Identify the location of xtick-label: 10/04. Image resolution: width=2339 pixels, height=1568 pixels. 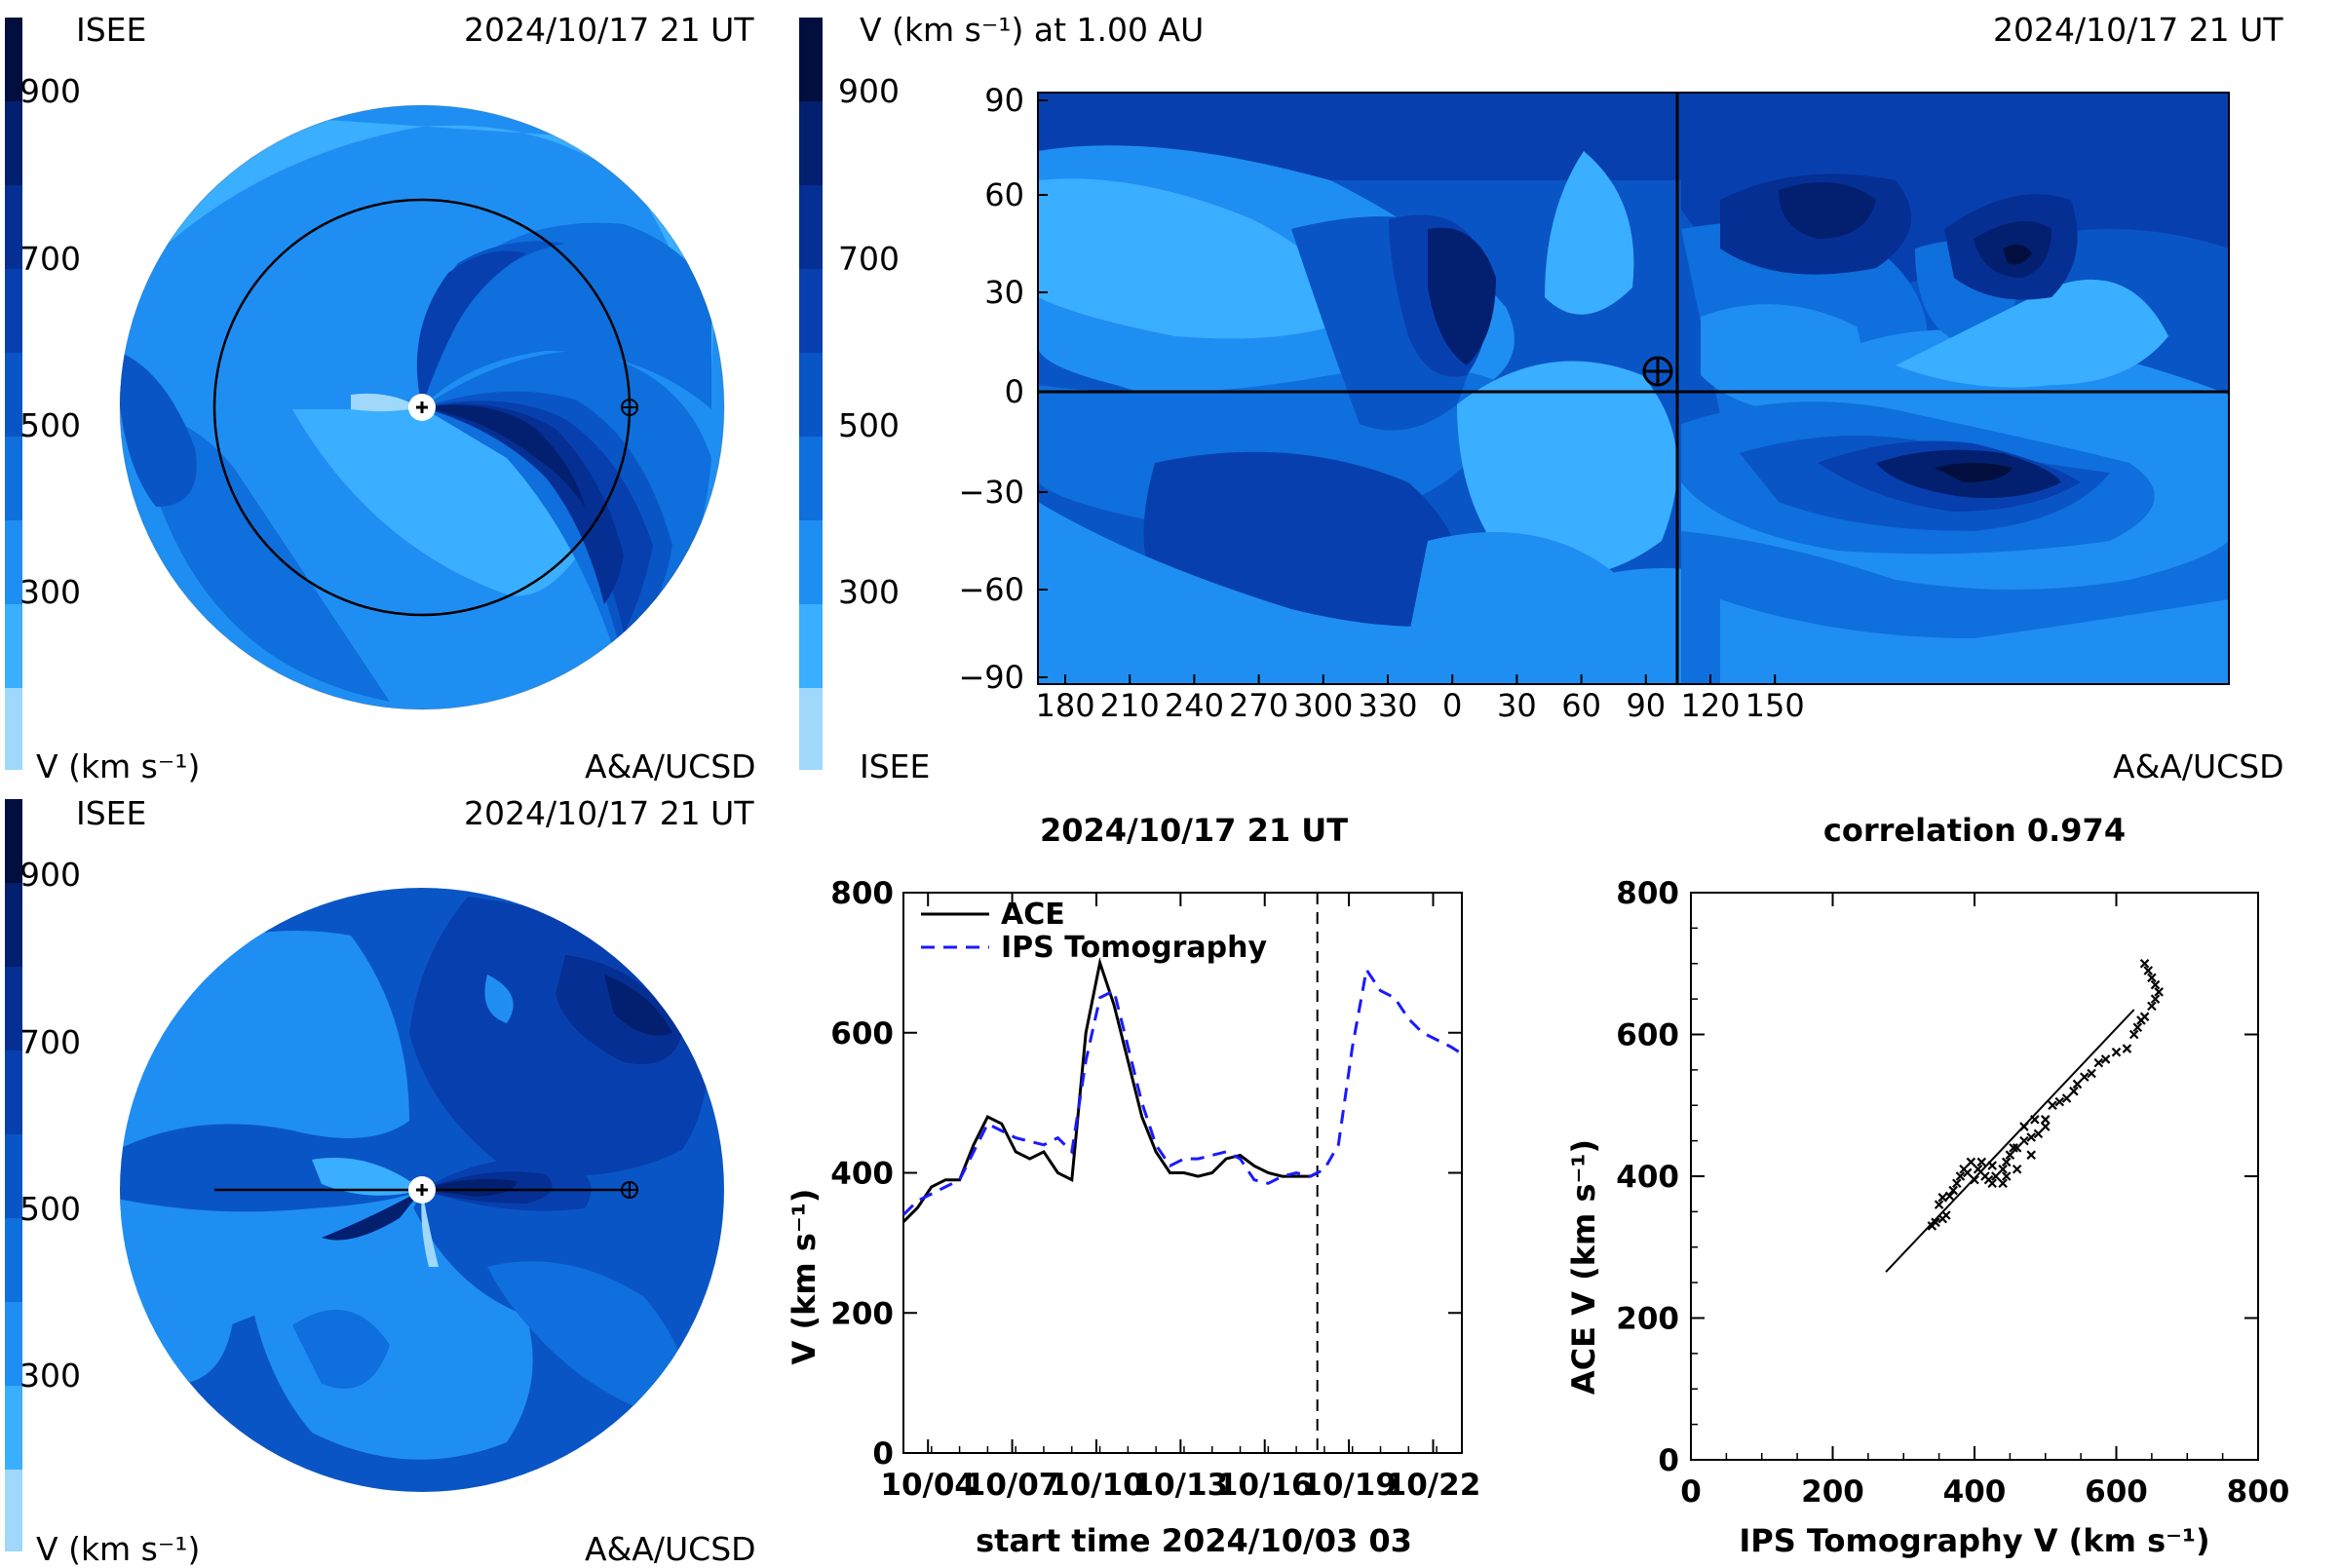
(928, 1485).